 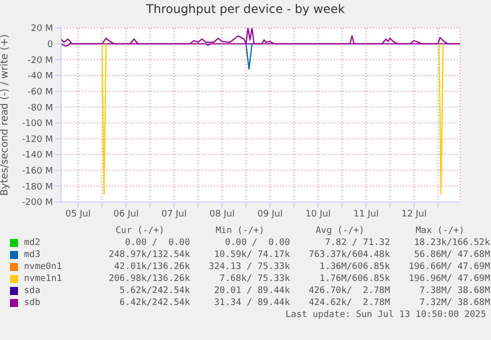 I want to click on text: 7.32M/ 38.68M, so click(x=454, y=303).